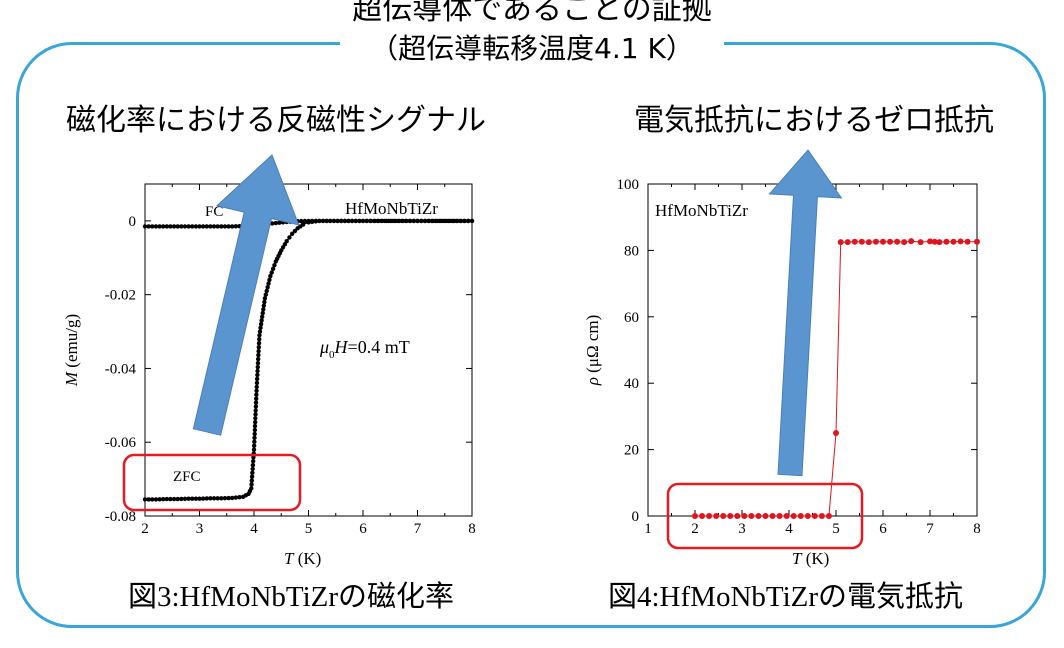  What do you see at coordinates (631, 251) in the screenshot?
I see `res-y-tick-label: 80` at bounding box center [631, 251].